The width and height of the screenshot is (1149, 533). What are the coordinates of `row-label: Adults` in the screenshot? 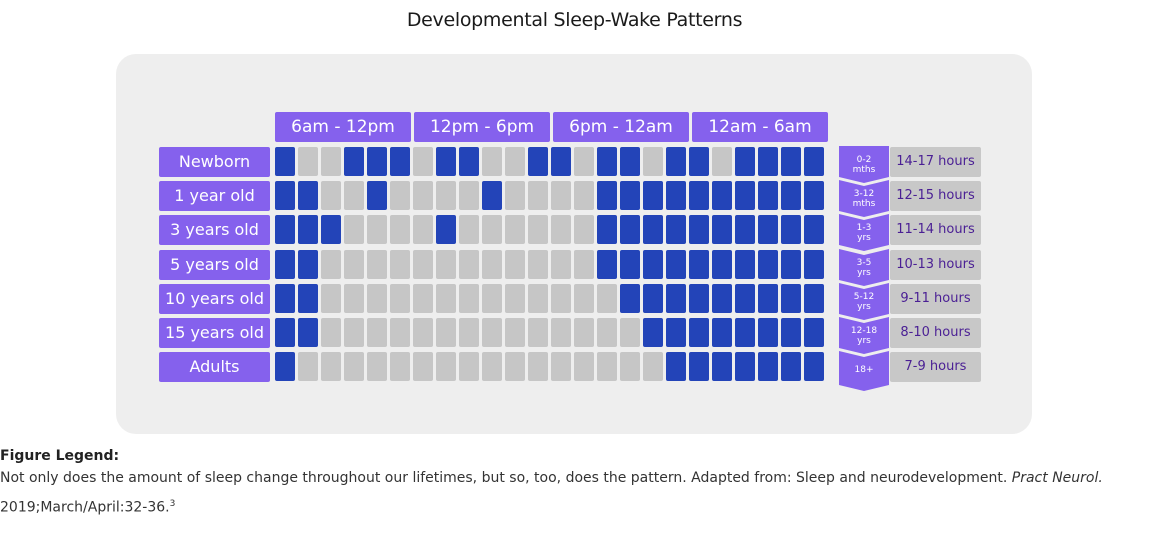 It's located at (214, 367).